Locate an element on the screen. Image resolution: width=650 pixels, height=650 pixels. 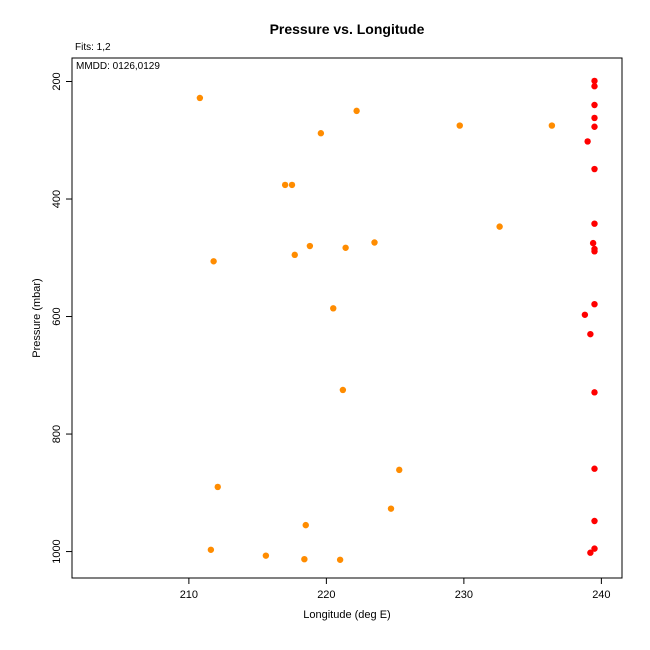
y-tick-label: 800 is located at coordinates (57, 434).